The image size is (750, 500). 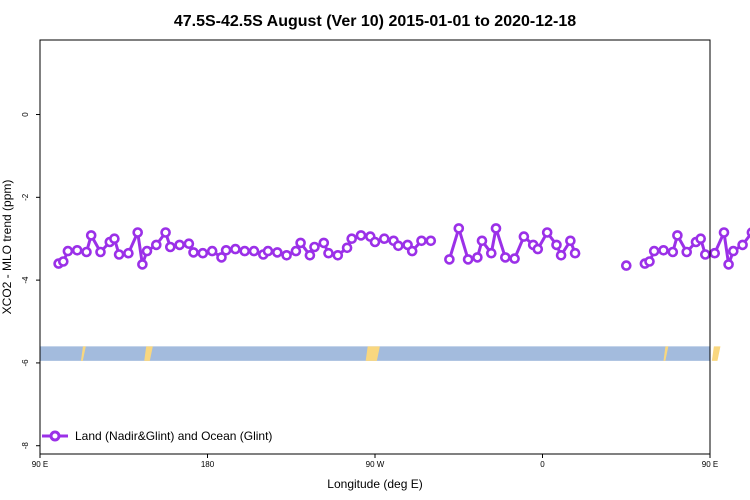 I want to click on y-tick-label: 0, so click(x=25, y=114).